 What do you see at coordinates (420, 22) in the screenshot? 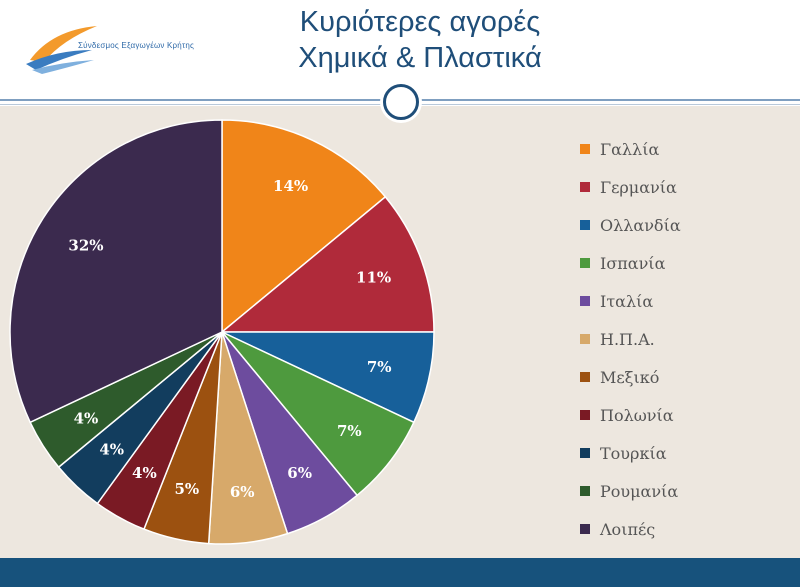
I see `title-line-1: Κυριότερες αγορές` at bounding box center [420, 22].